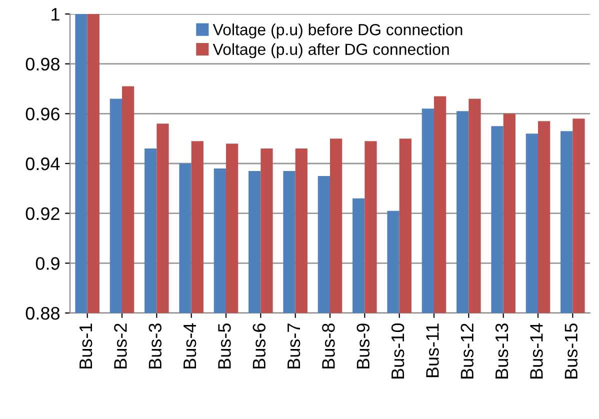 The width and height of the screenshot is (599, 419). I want to click on x-tick-label: Bus-15, so click(571, 350).